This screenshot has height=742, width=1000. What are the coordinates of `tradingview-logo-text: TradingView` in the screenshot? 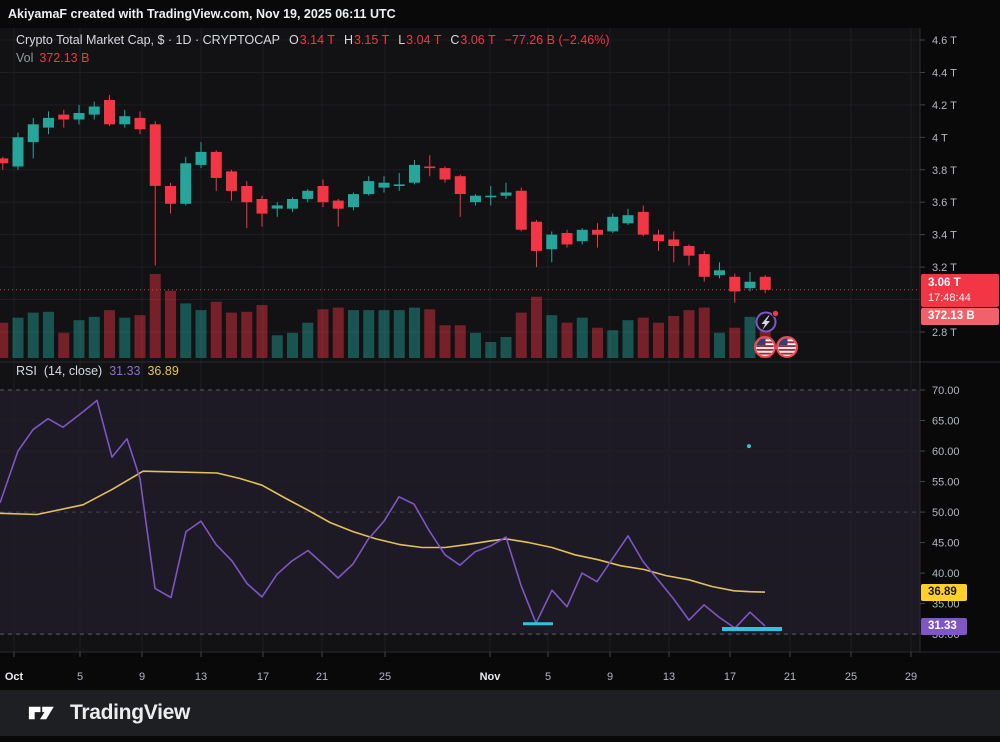 It's located at (130, 712).